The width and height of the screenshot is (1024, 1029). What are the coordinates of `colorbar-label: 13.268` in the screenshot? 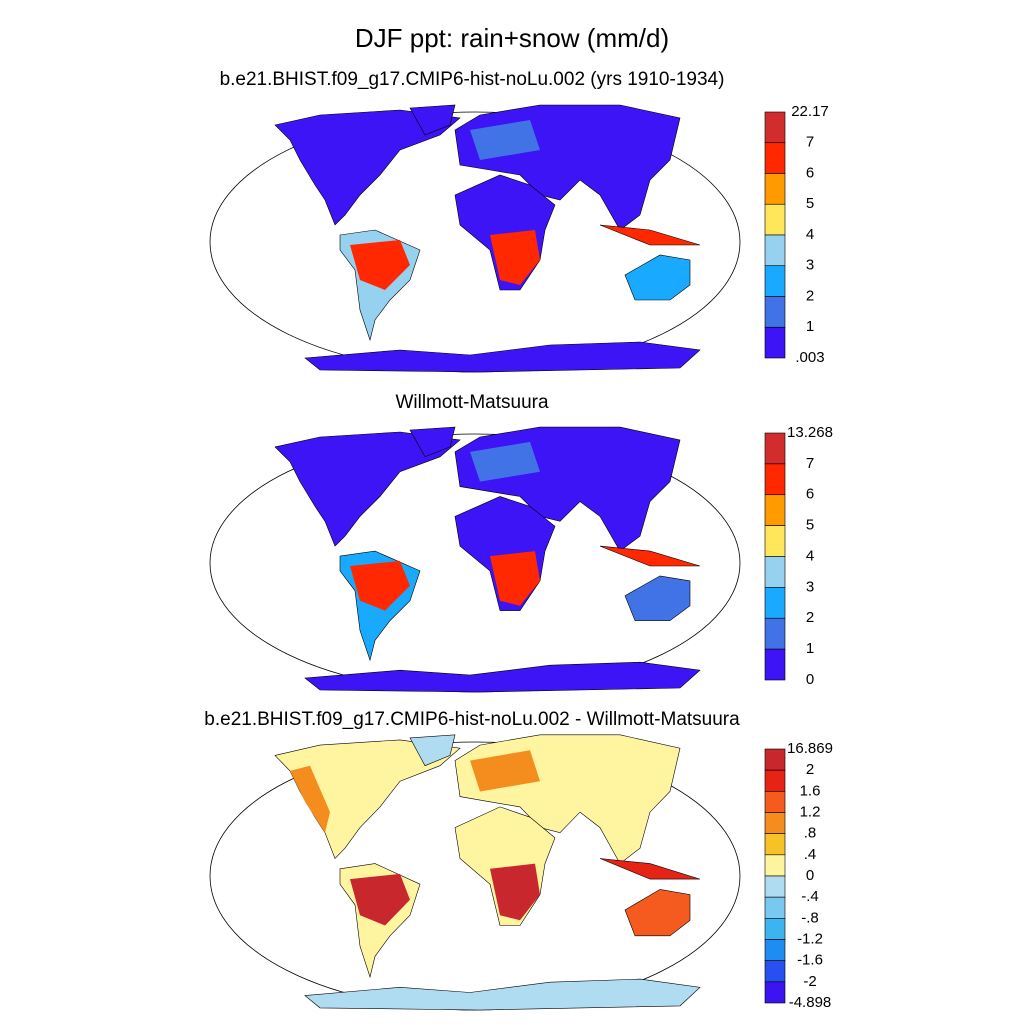 It's located at (810, 432).